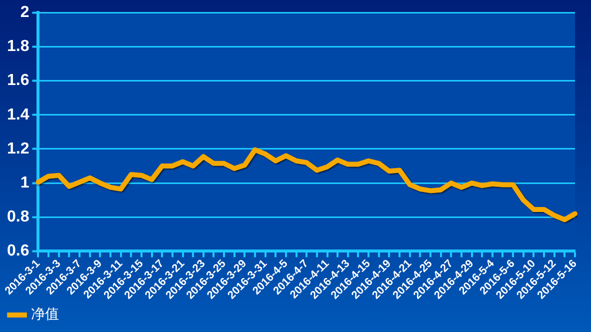  Describe the element at coordinates (25, 183) in the screenshot. I see `y-tick-label: 1` at that location.